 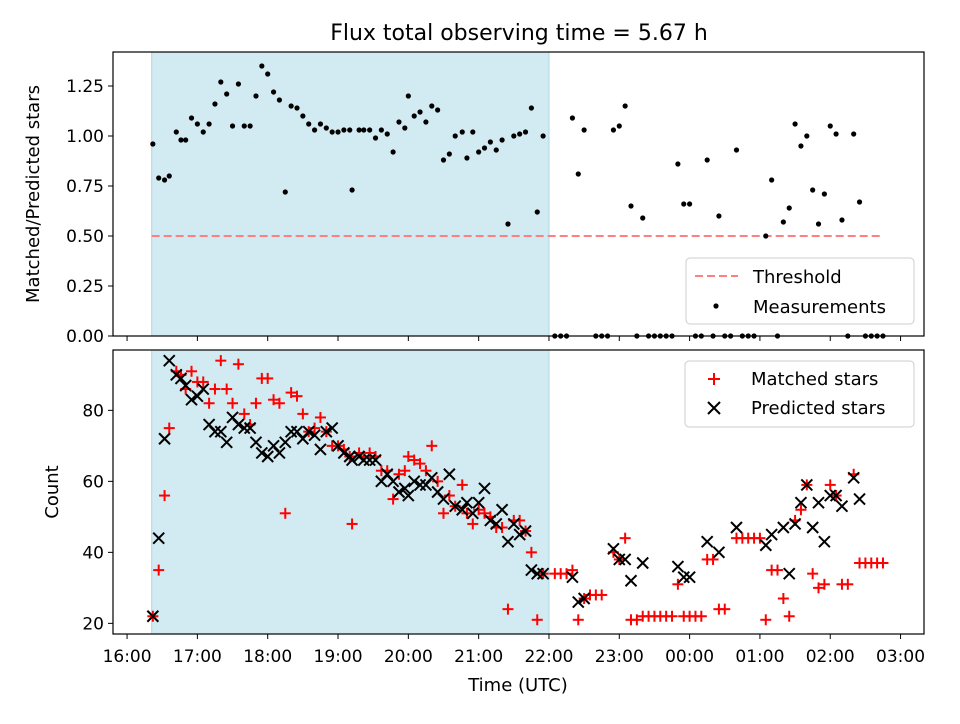 I want to click on x-tick-label: 18:00, so click(x=267, y=657).